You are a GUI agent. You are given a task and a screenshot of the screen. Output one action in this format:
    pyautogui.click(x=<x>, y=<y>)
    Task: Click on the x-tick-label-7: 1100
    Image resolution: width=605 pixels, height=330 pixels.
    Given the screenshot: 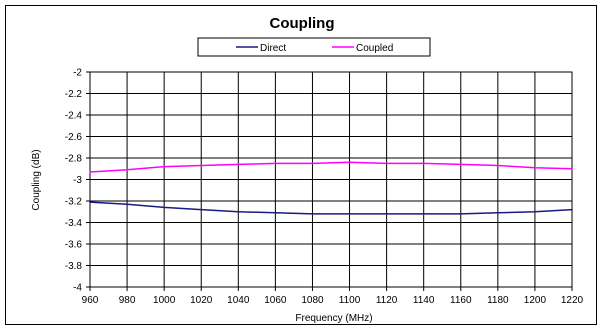 What is the action you would take?
    pyautogui.click(x=350, y=300)
    